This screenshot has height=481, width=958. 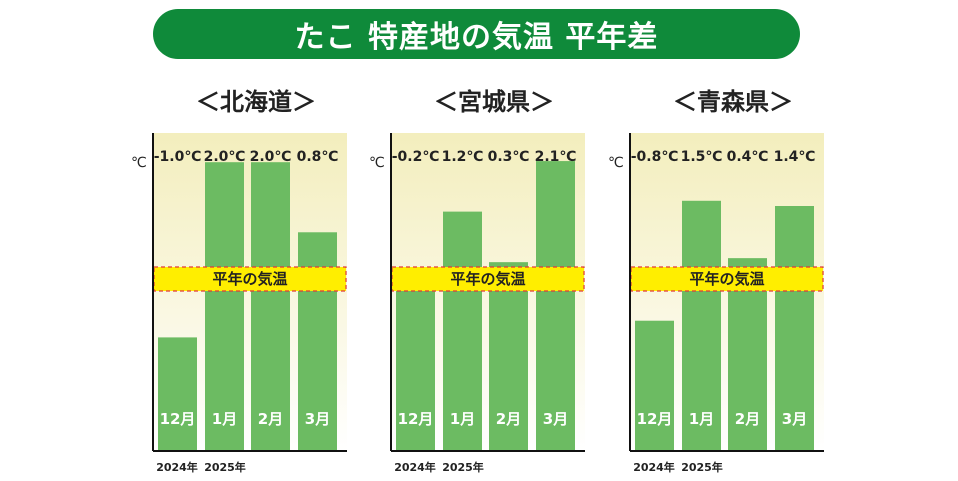 I want to click on data-label: -0.8℃, so click(x=655, y=157).